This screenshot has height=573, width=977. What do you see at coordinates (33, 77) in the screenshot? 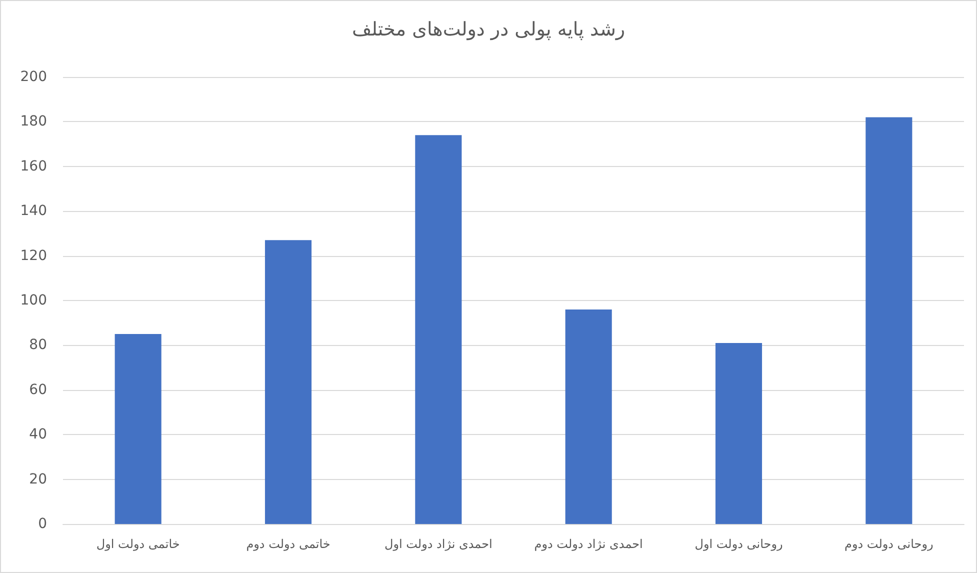
I see `y-tick-label: 200` at bounding box center [33, 77].